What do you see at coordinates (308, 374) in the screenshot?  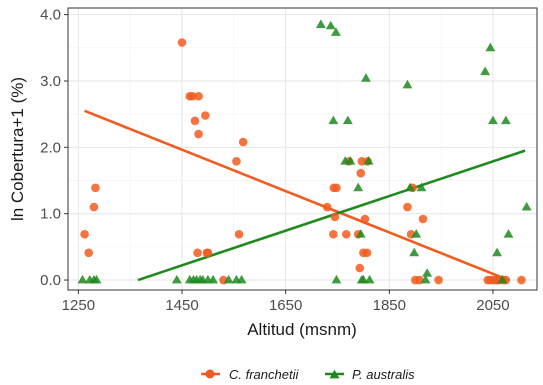 I see `legend: C. franchetii P. australis` at bounding box center [308, 374].